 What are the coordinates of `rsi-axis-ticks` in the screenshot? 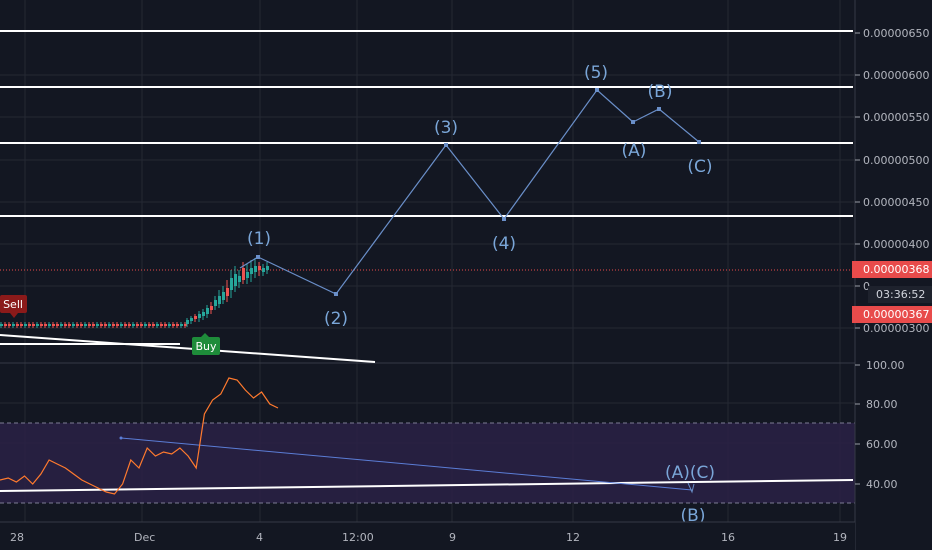 It's located at (857, 424).